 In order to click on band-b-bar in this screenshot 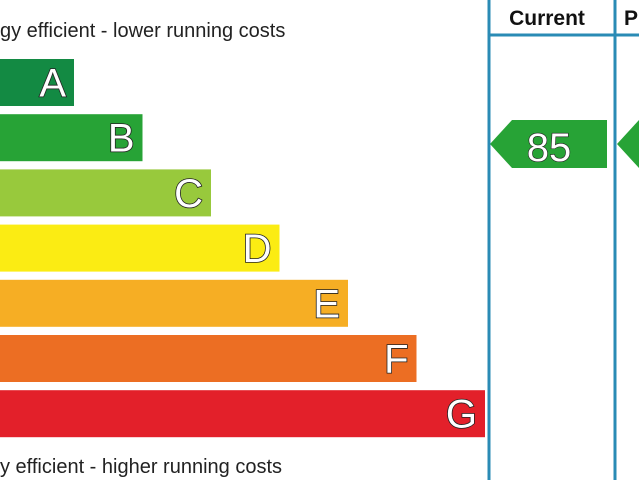, I will do `click(71, 138)`.